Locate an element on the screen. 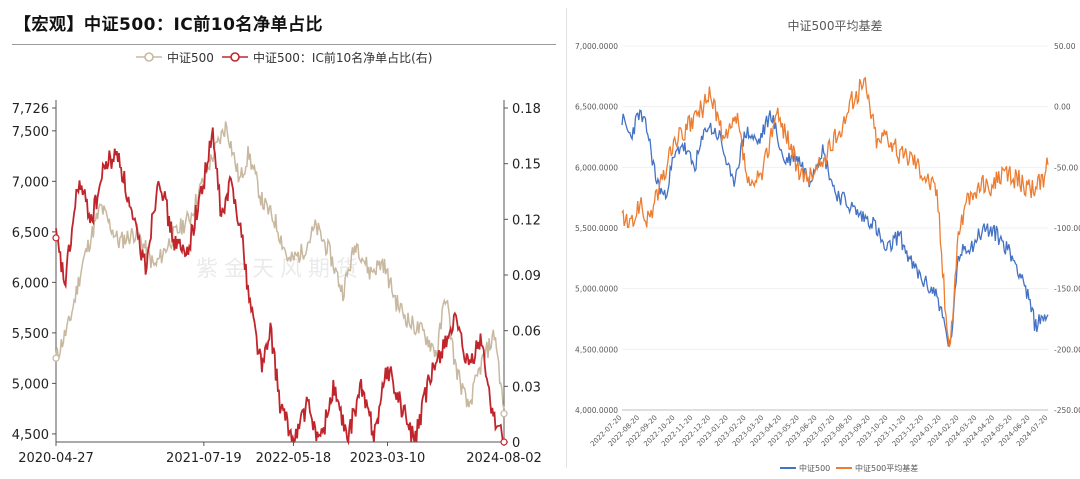 The height and width of the screenshot is (479, 1080). left-tick-label: 7,500 is located at coordinates (30, 132).